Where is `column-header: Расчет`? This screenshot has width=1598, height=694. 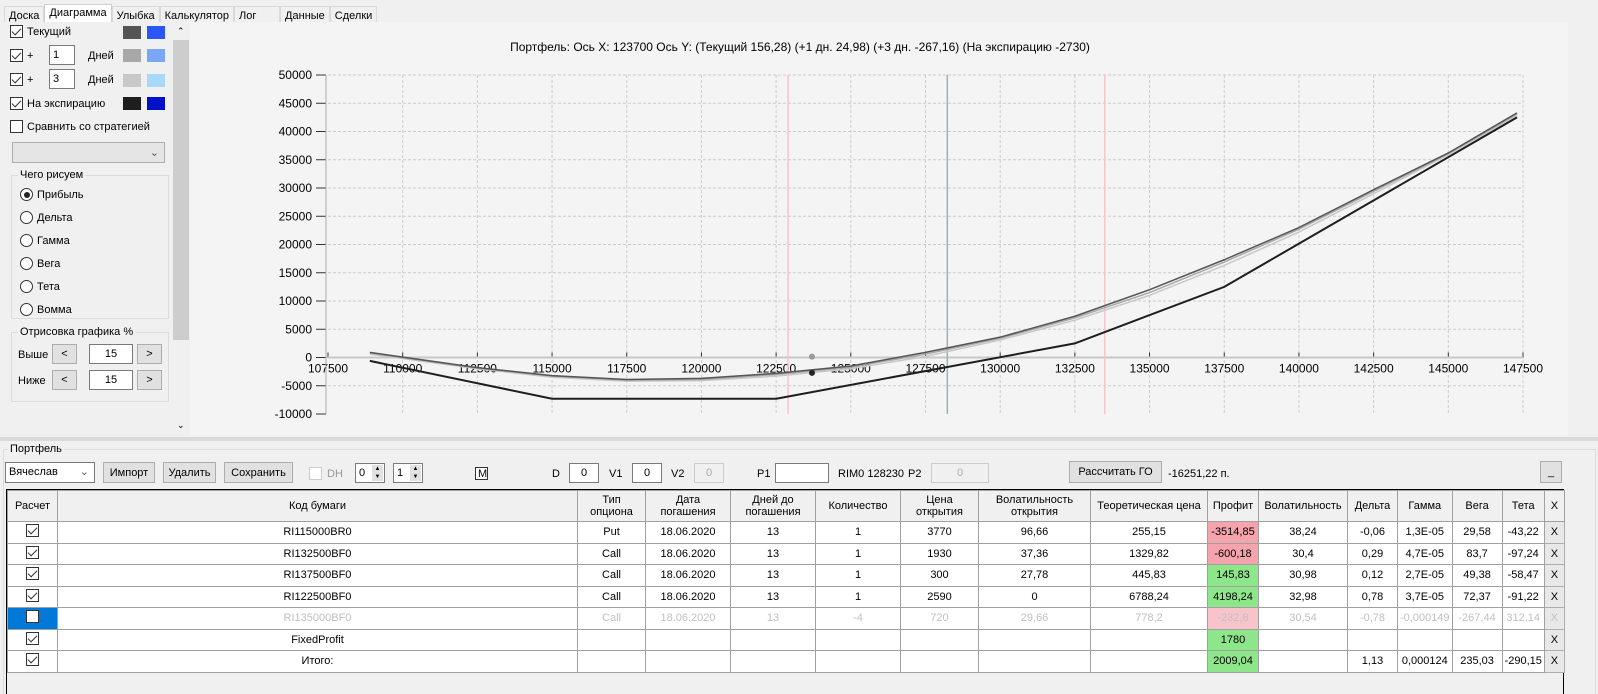 column-header: Расчет is located at coordinates (32, 506).